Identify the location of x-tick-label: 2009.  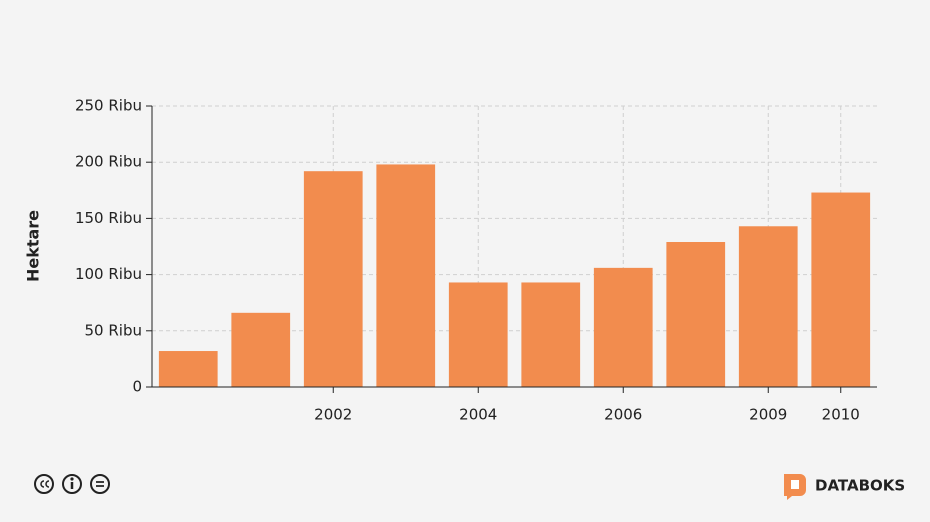
(768, 415).